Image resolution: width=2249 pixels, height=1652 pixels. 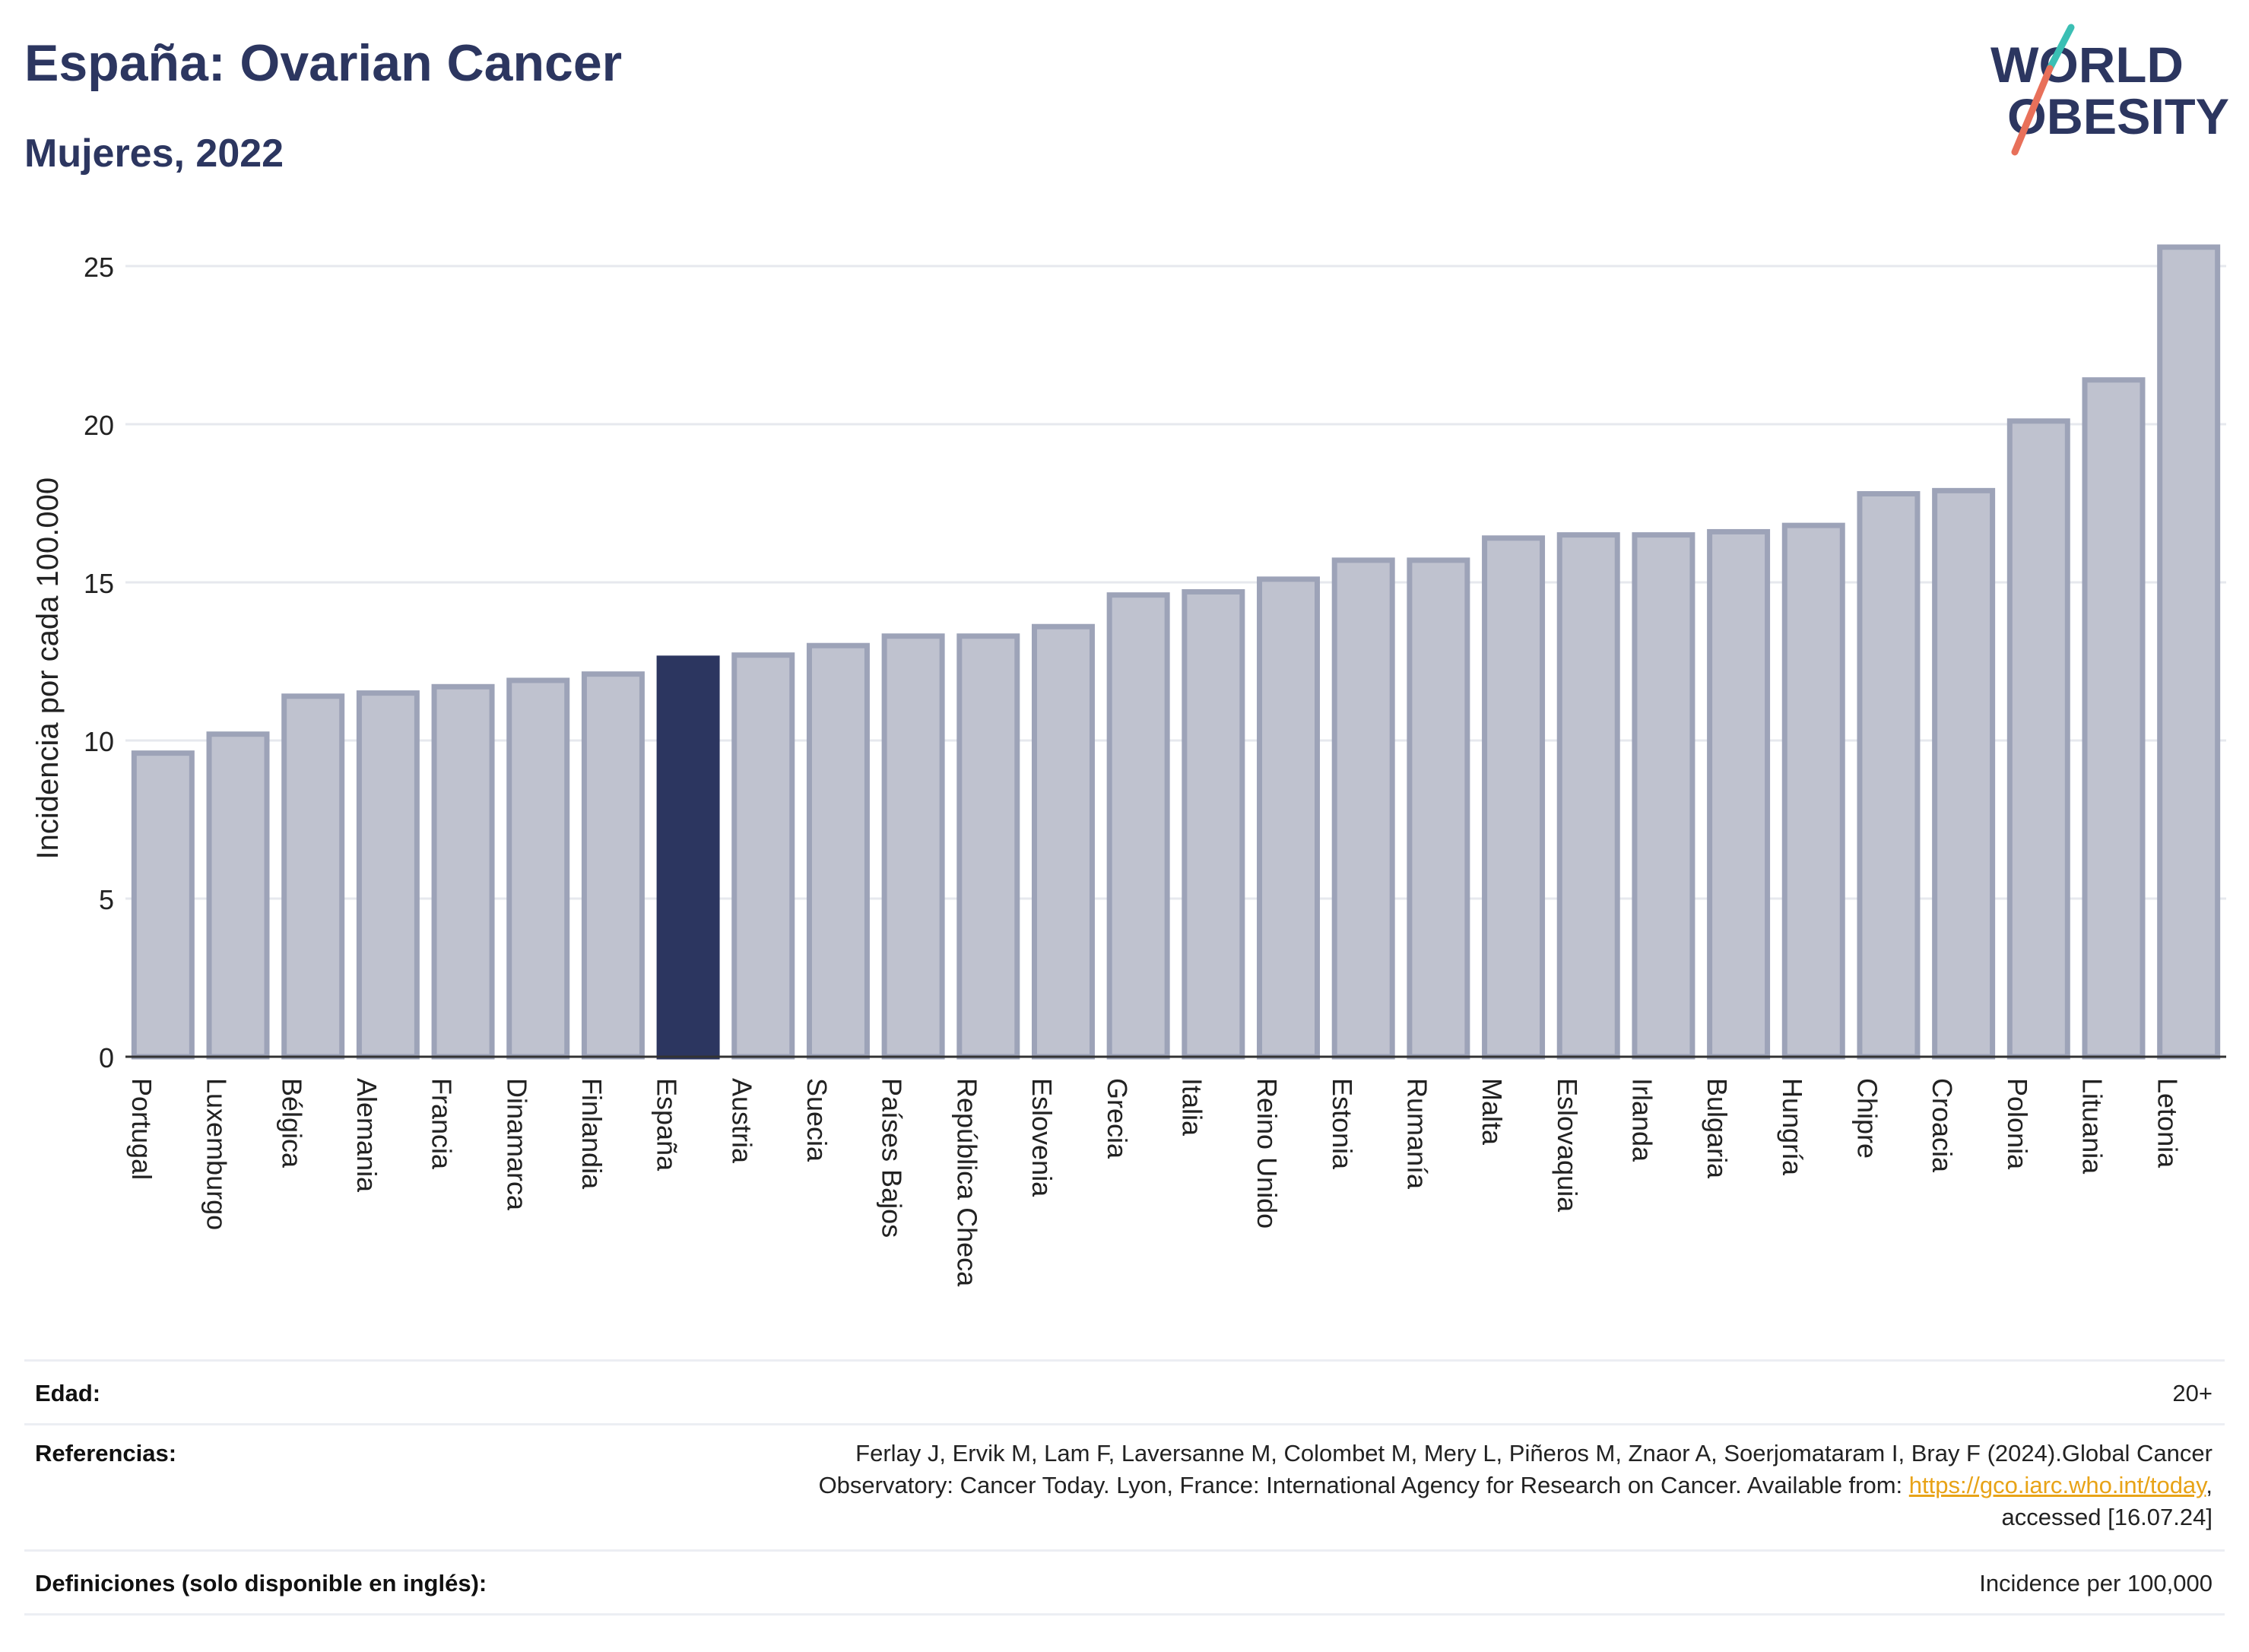 What do you see at coordinates (2060, 48) in the screenshot?
I see `logo-slash-teal` at bounding box center [2060, 48].